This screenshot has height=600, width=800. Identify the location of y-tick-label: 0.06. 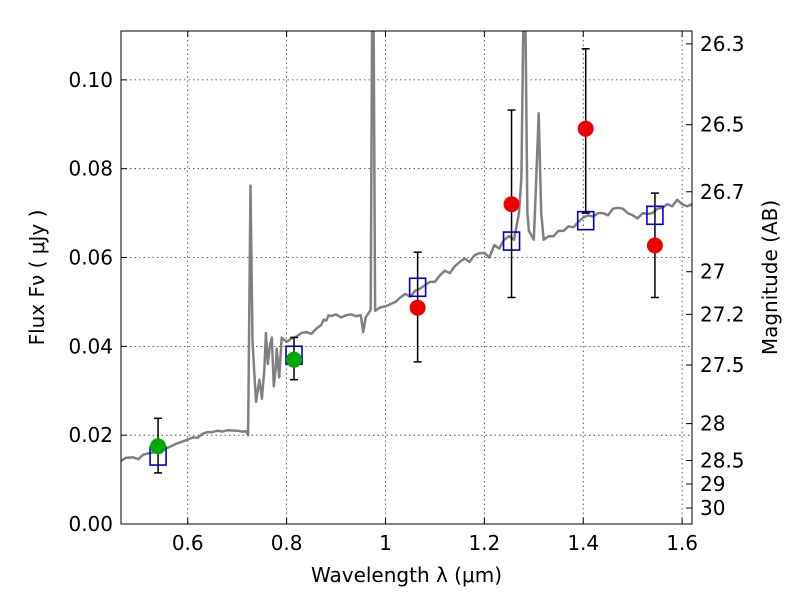
(90, 258).